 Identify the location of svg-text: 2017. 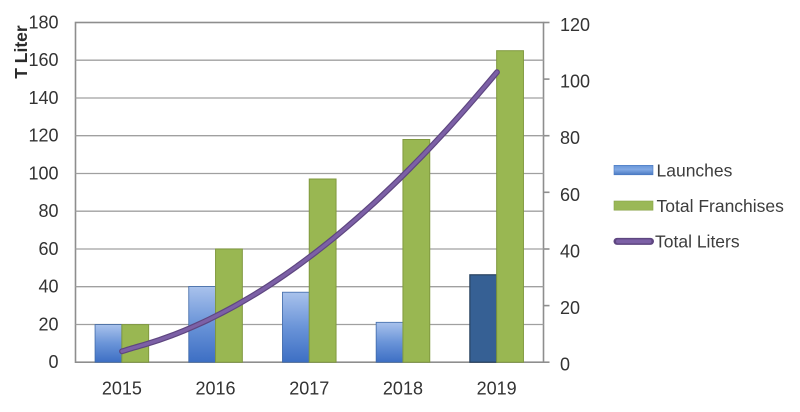
(309, 389).